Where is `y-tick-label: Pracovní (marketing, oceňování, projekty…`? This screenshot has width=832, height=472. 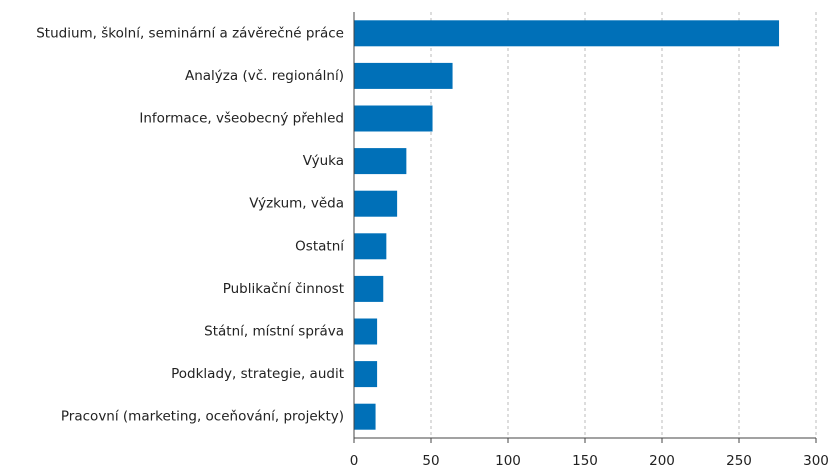
y-tick-label: Pracovní (marketing, oceňování, projekty… is located at coordinates (202, 417).